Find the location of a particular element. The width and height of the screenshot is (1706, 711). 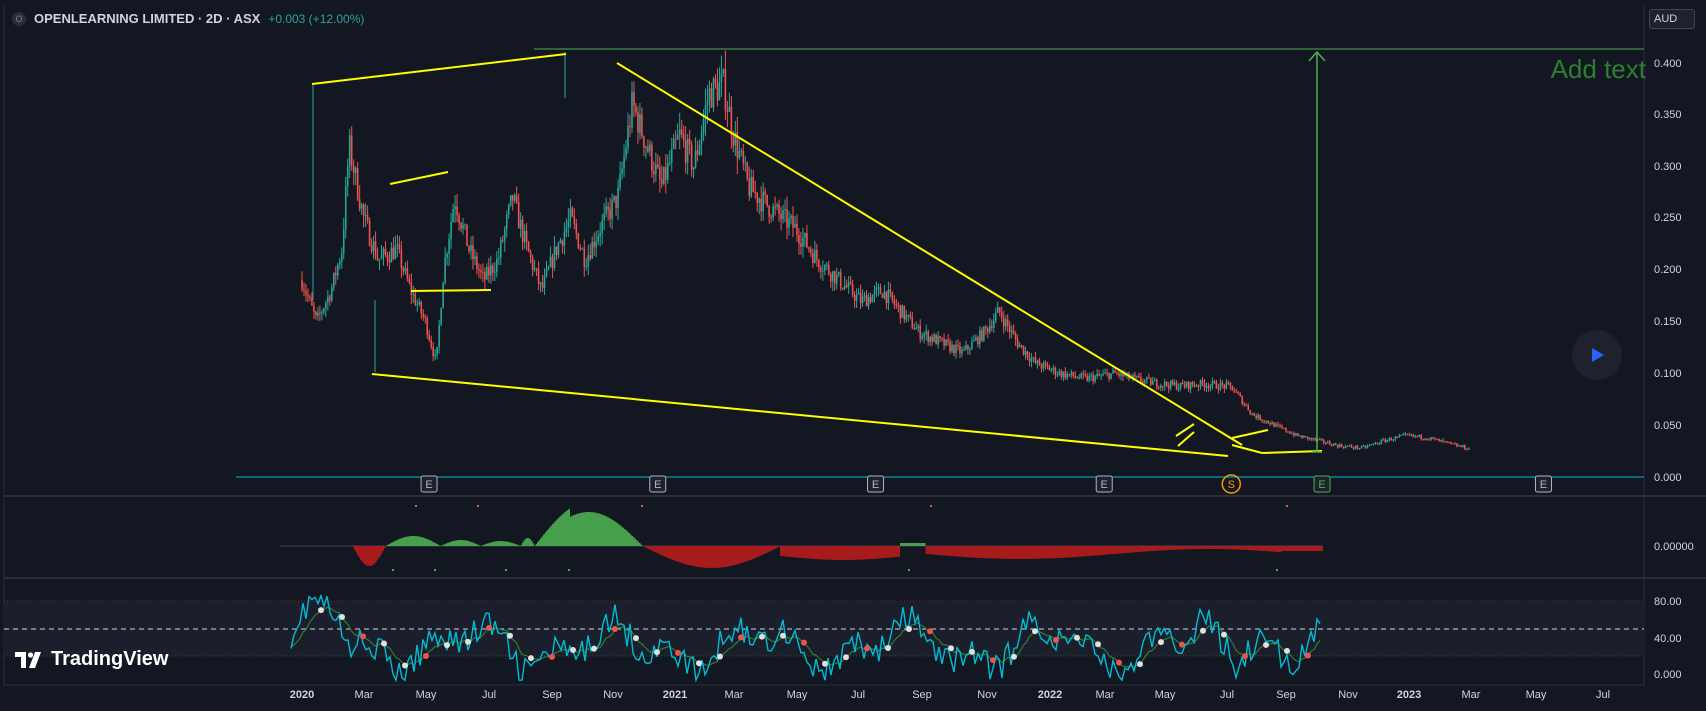

event-marker-earnings-3: E is located at coordinates (1104, 484).